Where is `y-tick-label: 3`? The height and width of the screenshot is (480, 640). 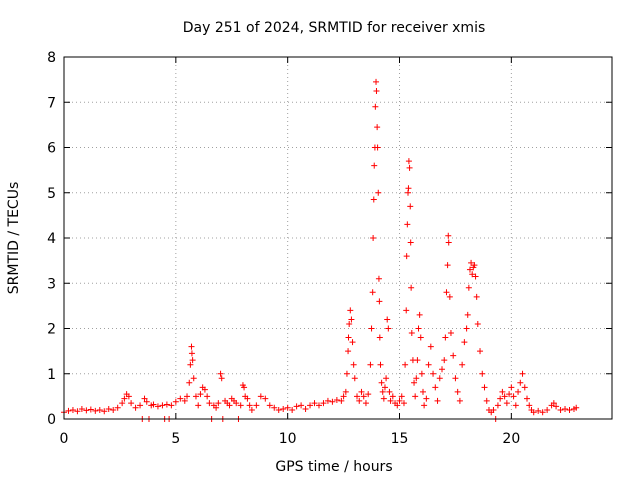 y-tick-label: 3 is located at coordinates (51, 284).